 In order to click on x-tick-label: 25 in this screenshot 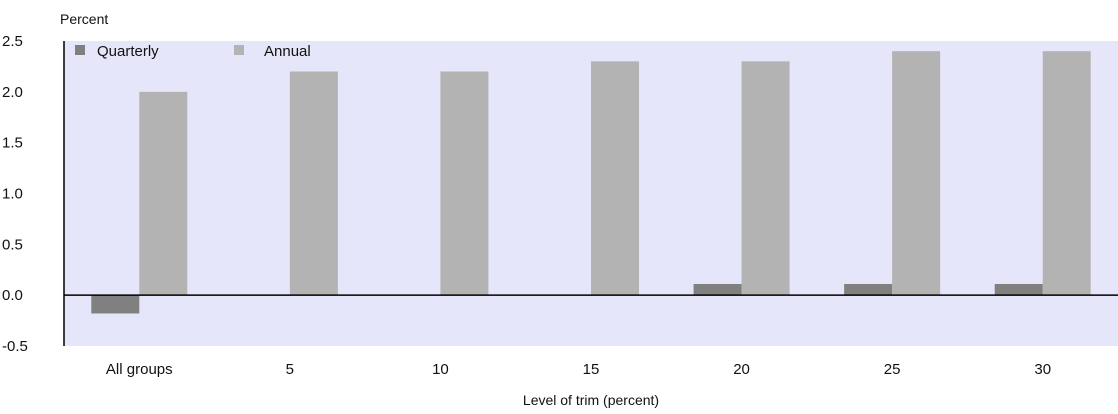, I will do `click(892, 369)`.